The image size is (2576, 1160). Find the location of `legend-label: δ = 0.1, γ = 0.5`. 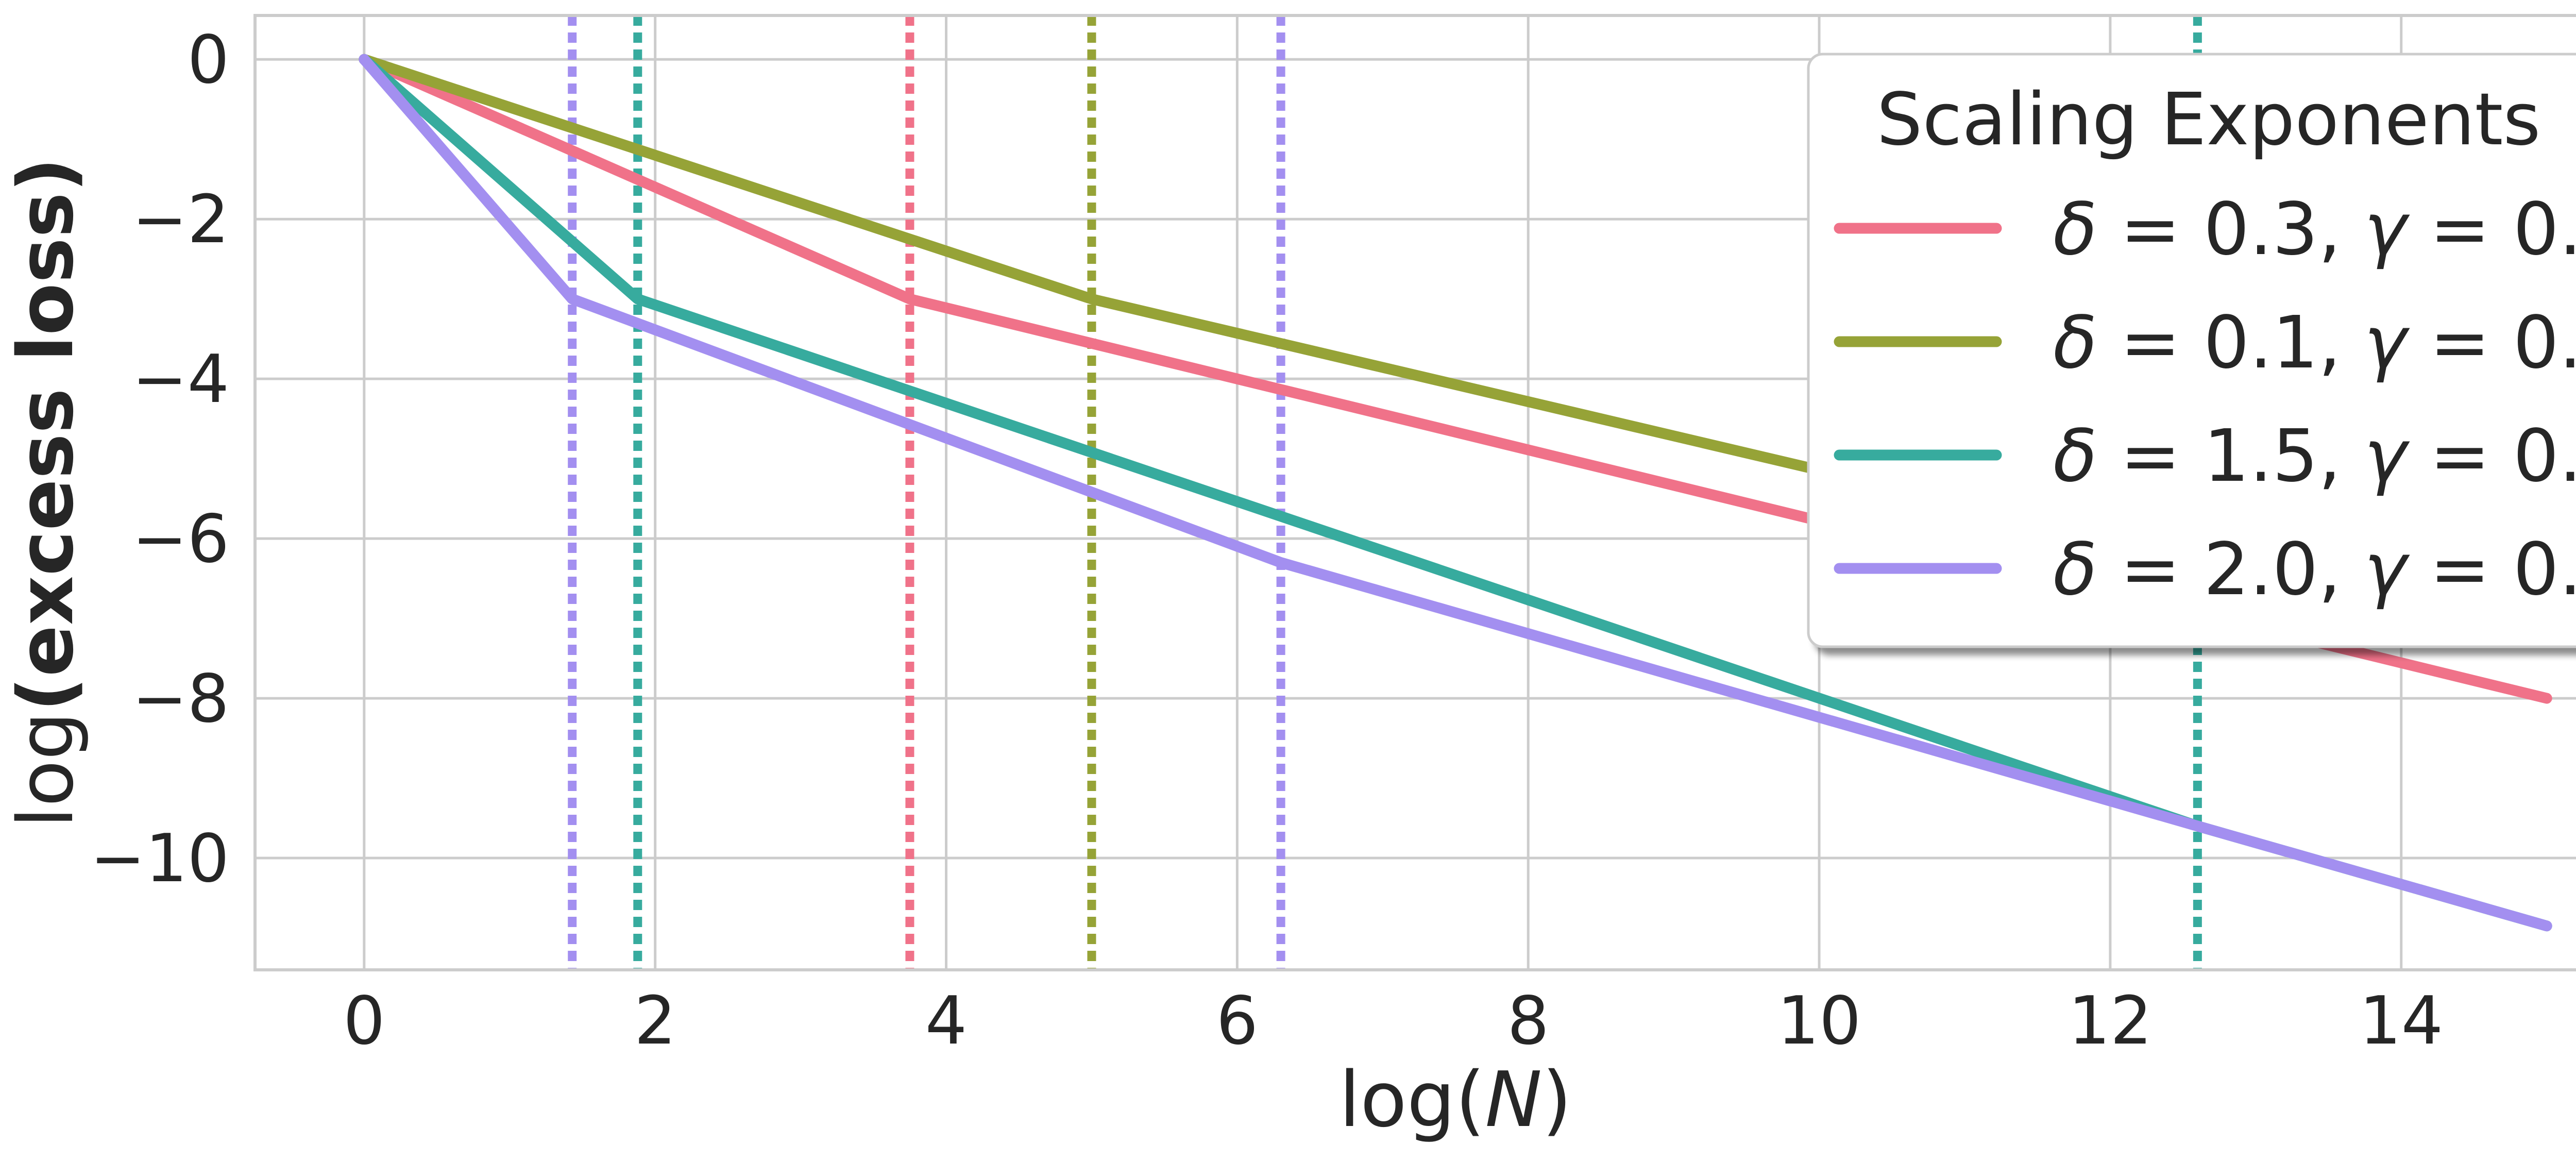

legend-label: δ = 0.1, γ = 0.5 is located at coordinates (2314, 343).